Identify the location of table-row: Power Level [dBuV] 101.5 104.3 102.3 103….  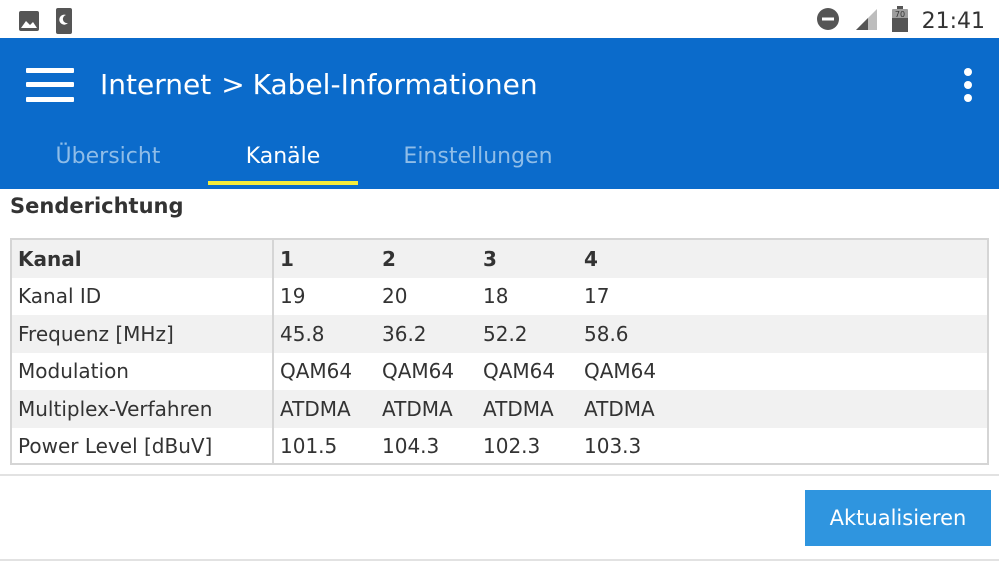
(499, 447).